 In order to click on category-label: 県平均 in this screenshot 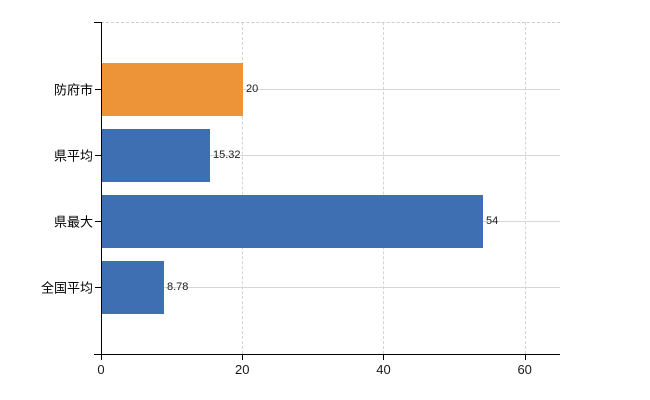, I will do `click(73, 156)`.